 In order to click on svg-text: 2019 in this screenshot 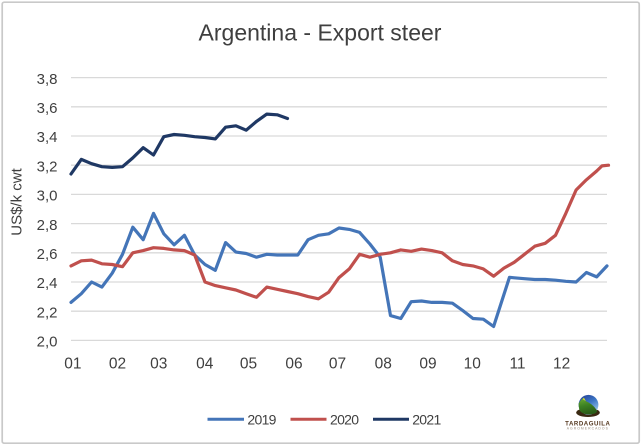, I will do `click(261, 419)`.